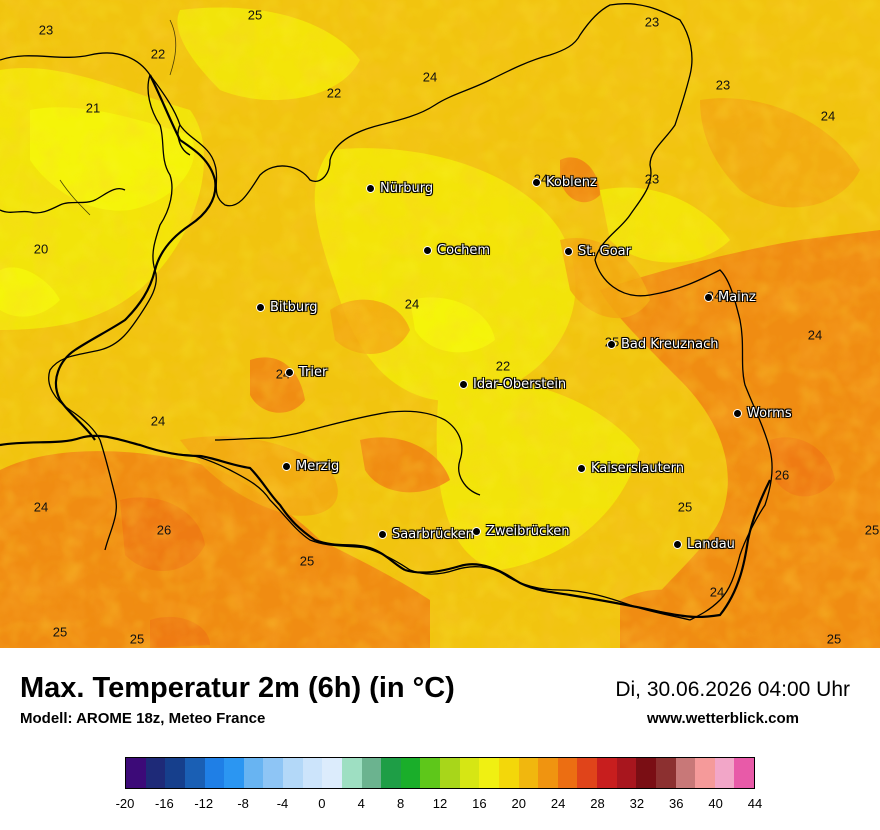  Describe the element at coordinates (520, 531) in the screenshot. I see `city-zweibruecken: Zweibrücken` at that location.